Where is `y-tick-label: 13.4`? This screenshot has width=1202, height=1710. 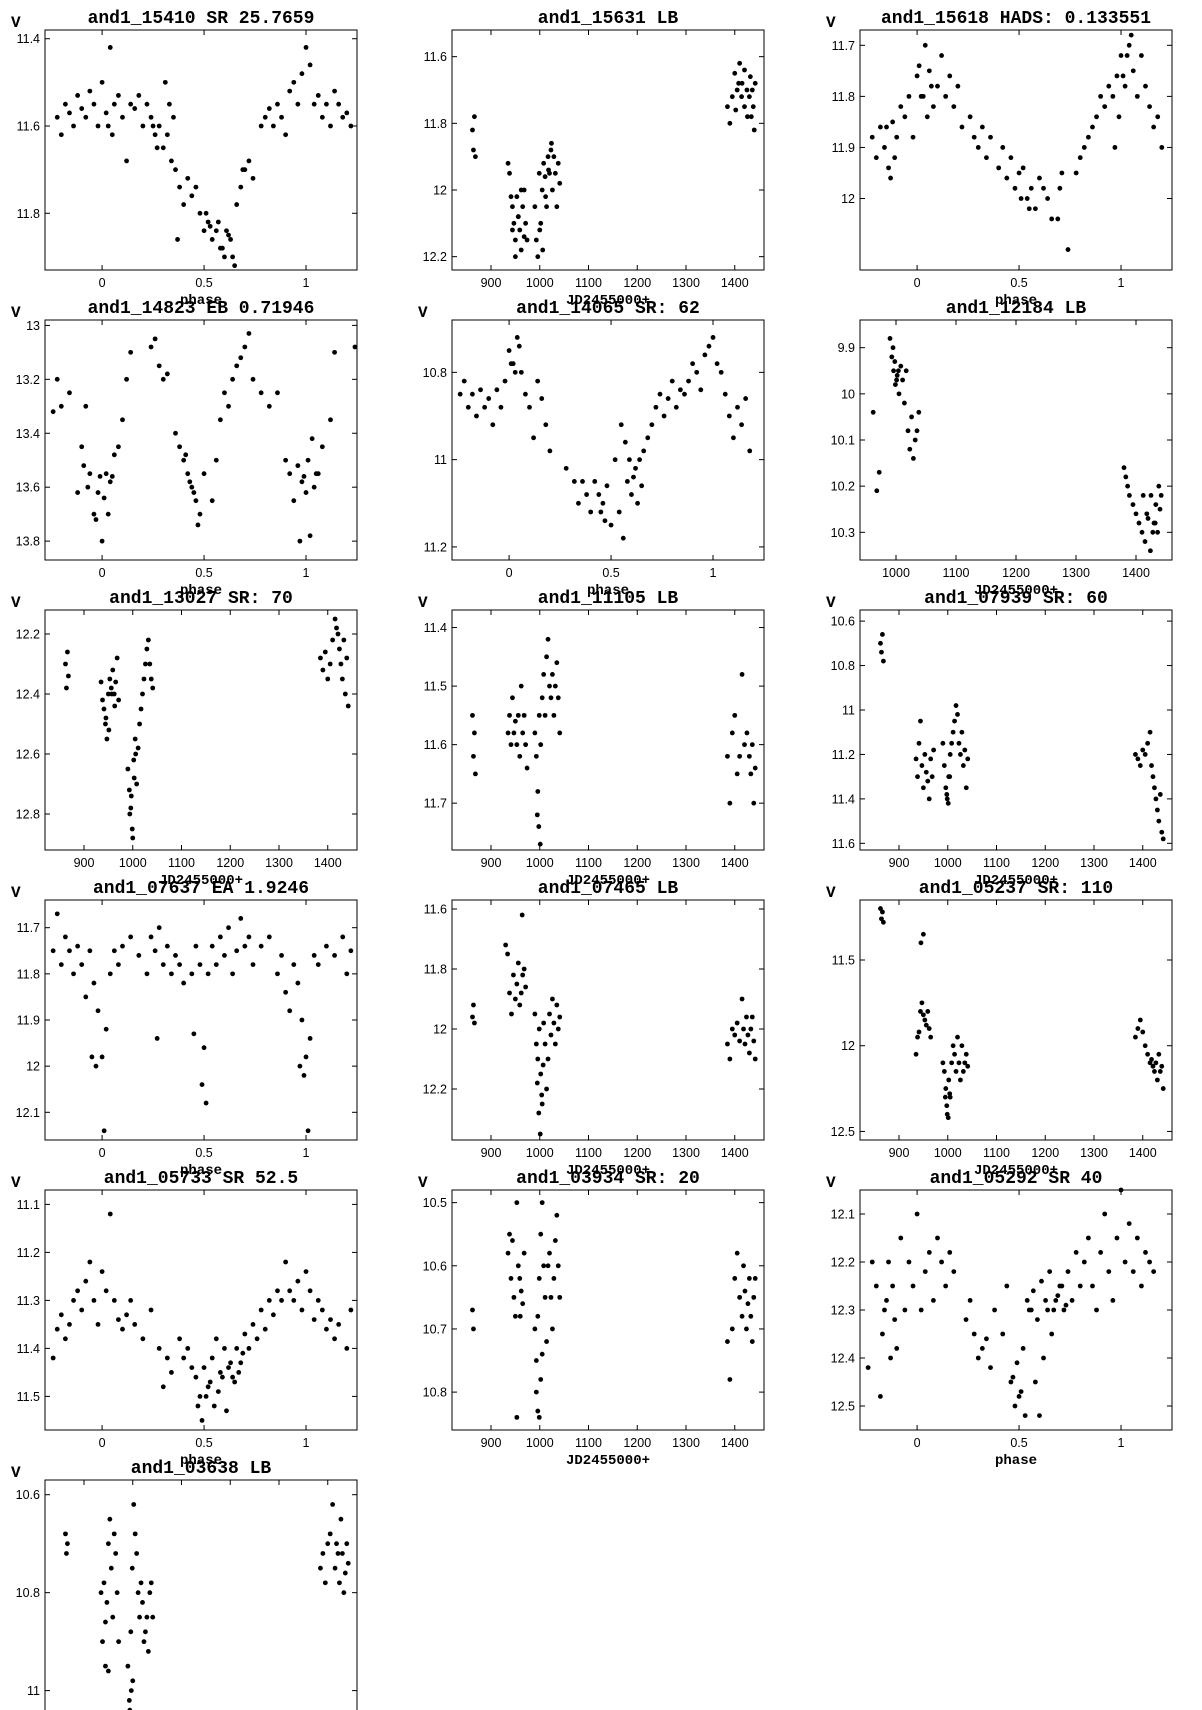
y-tick-label: 13.4 is located at coordinates (28, 434).